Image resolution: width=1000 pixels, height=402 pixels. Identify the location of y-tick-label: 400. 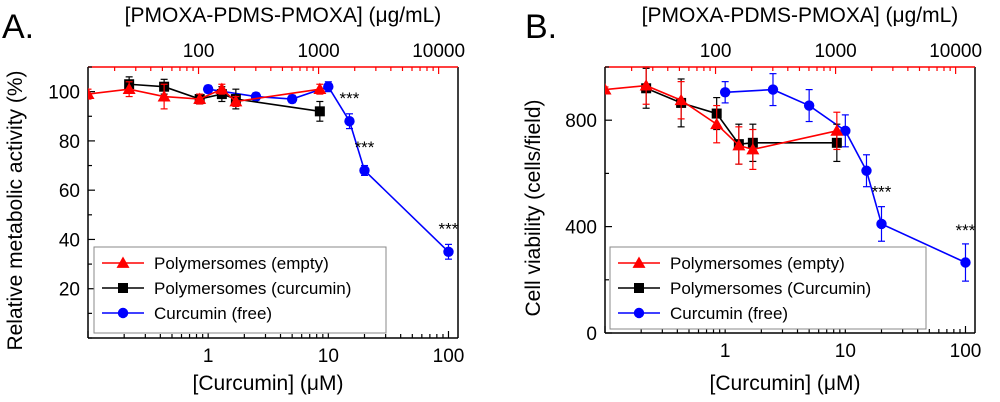
(581, 228).